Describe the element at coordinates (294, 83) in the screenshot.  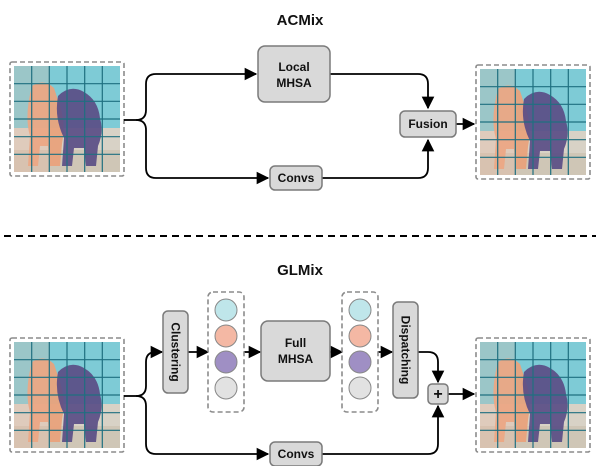
I see `local-mhsa-label-2: MHSA` at that location.